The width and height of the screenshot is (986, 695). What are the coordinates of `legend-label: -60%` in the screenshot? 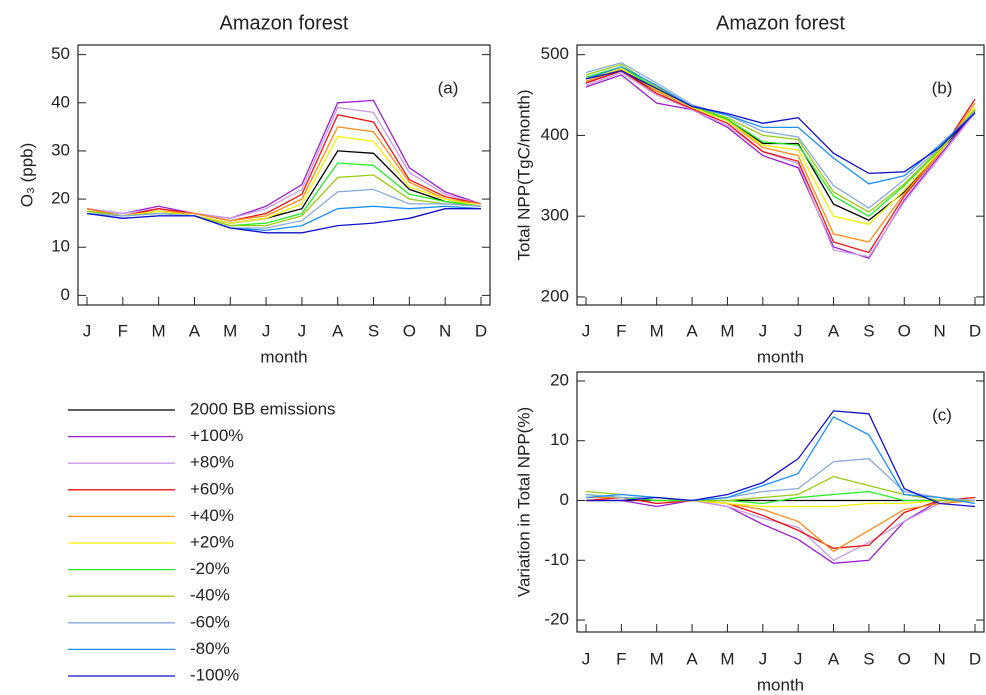 It's located at (210, 621).